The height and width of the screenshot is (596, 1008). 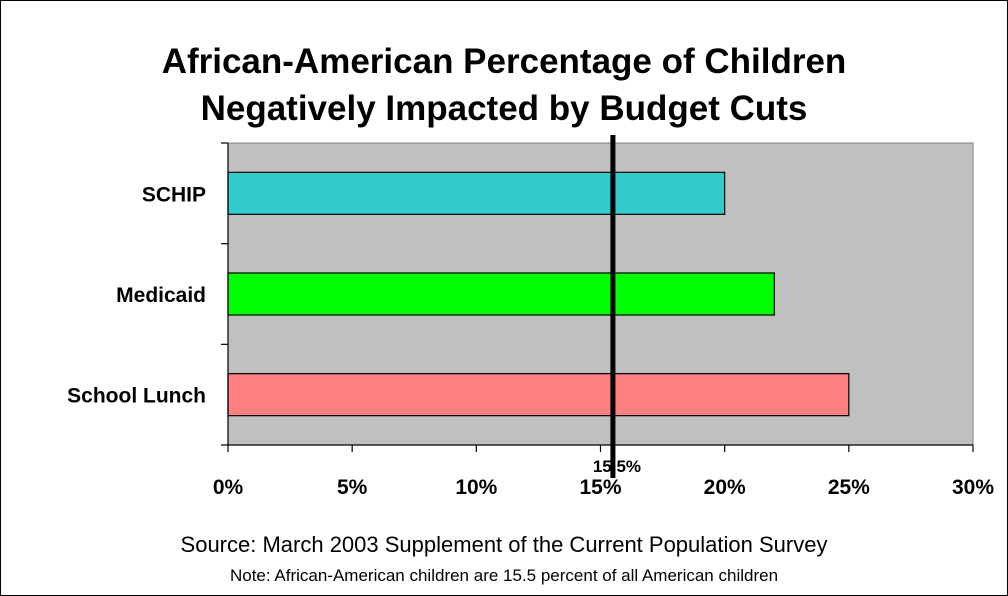 What do you see at coordinates (174, 194) in the screenshot?
I see `y-tick-label: SCHIP` at bounding box center [174, 194].